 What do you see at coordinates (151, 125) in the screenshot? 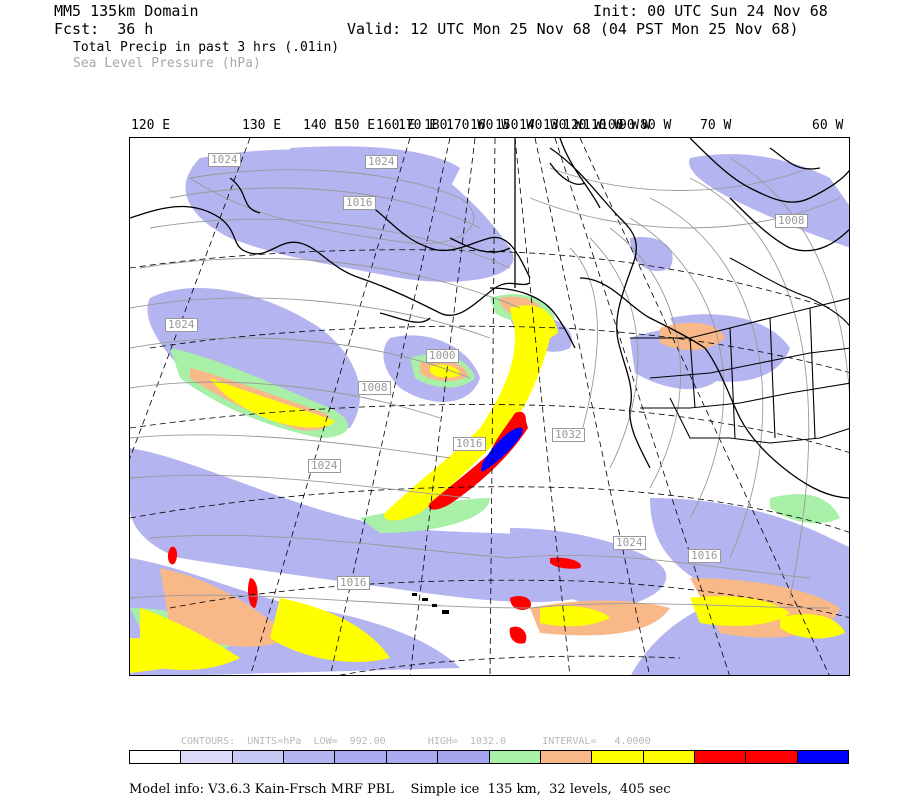
I see `lon-label: 120 E` at bounding box center [151, 125].